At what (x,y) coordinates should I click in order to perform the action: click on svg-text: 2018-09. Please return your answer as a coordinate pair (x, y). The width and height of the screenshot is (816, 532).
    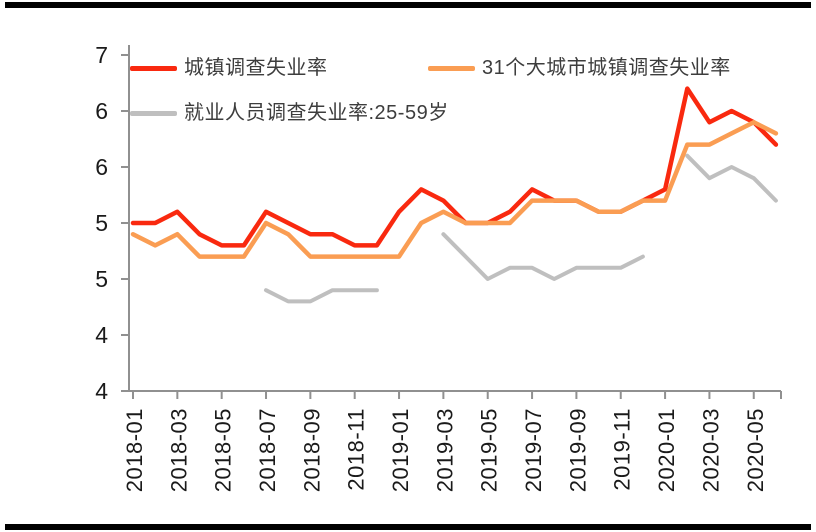
    Looking at the image, I should click on (311, 450).